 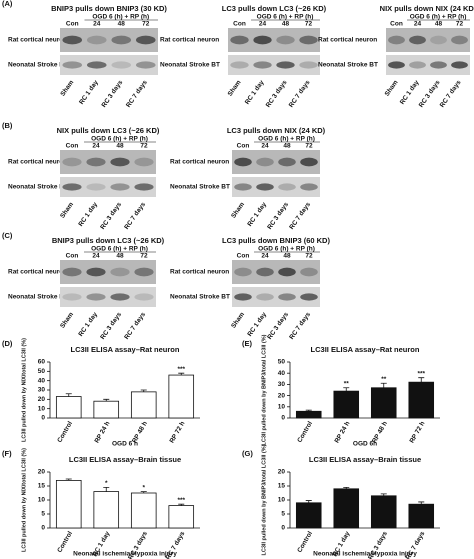 I want to click on x-axis-label: OGD 6h, so click(x=365, y=444).